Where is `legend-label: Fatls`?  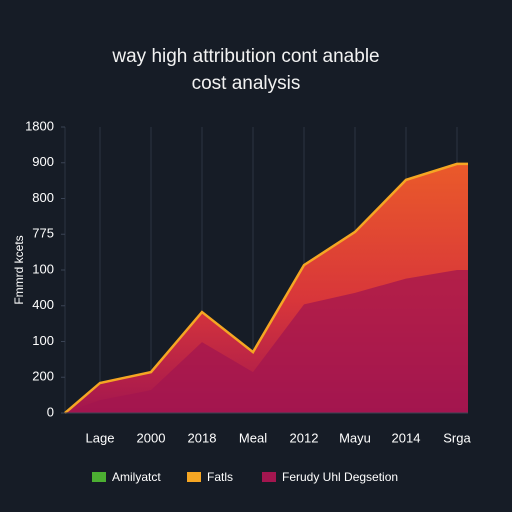 legend-label: Fatls is located at coordinates (220, 477).